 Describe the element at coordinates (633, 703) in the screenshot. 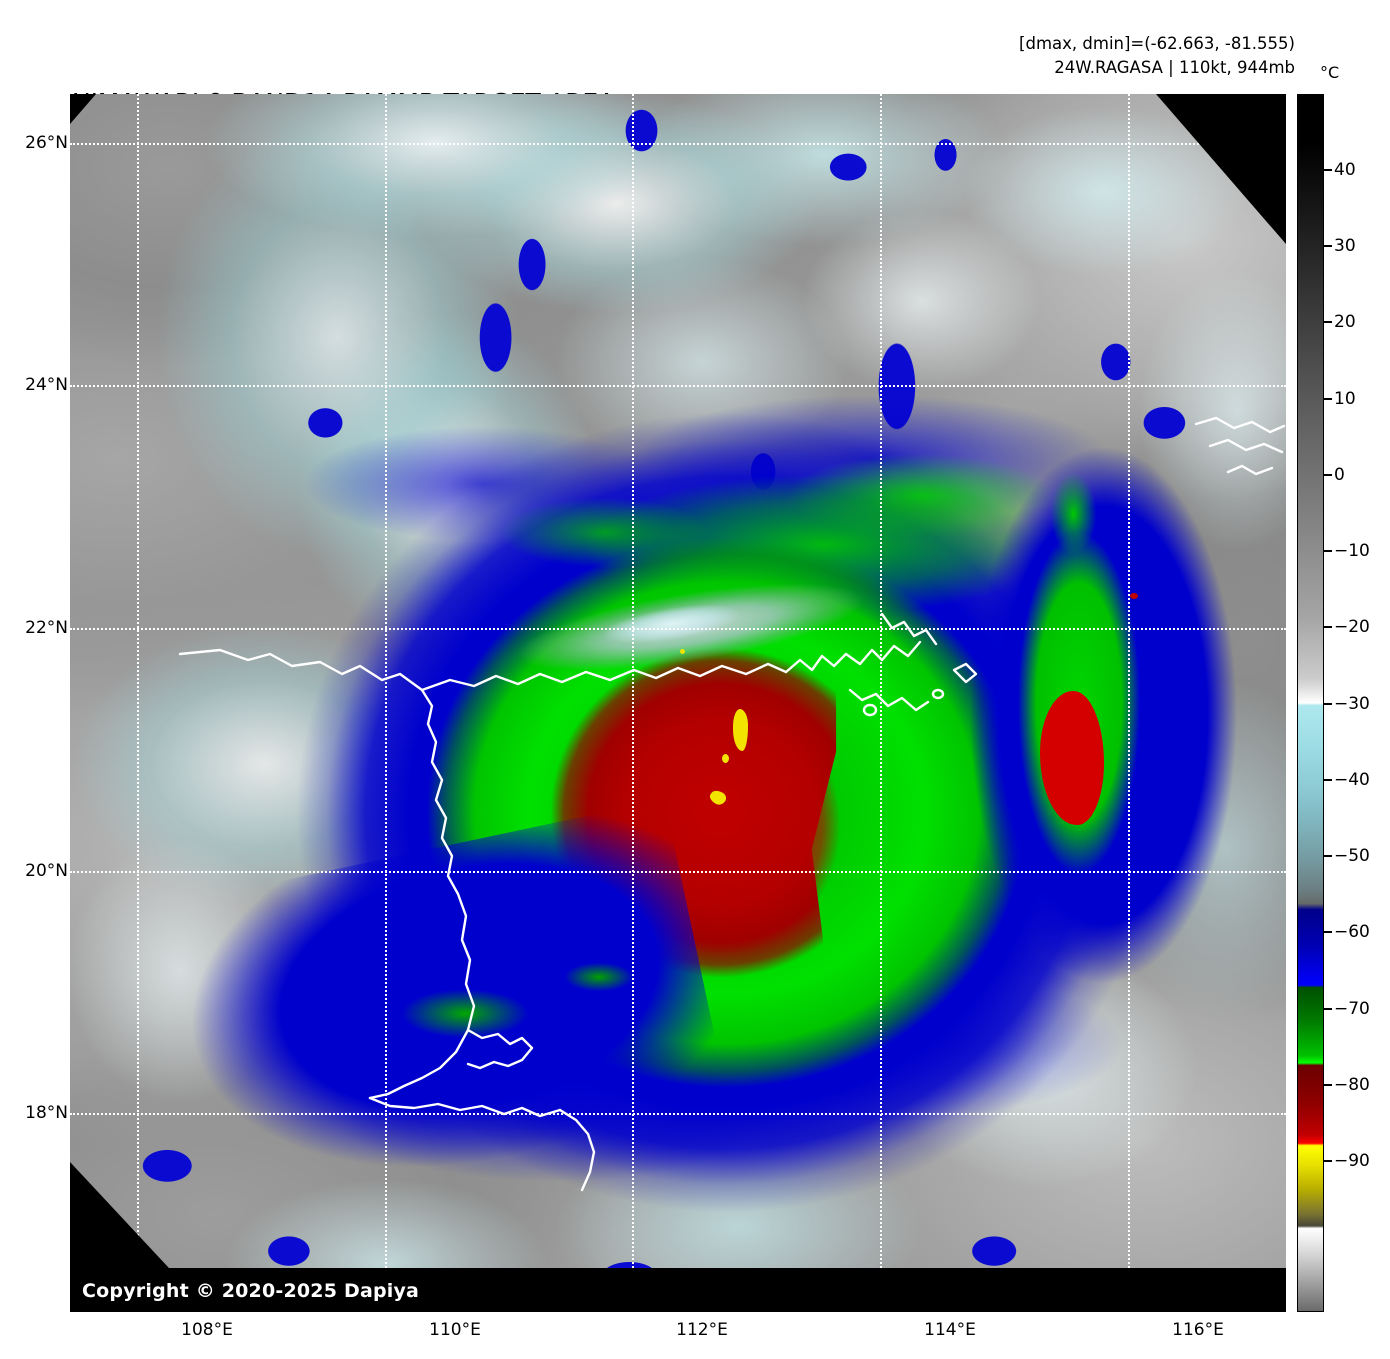

I see `gridline-lon-112E` at that location.